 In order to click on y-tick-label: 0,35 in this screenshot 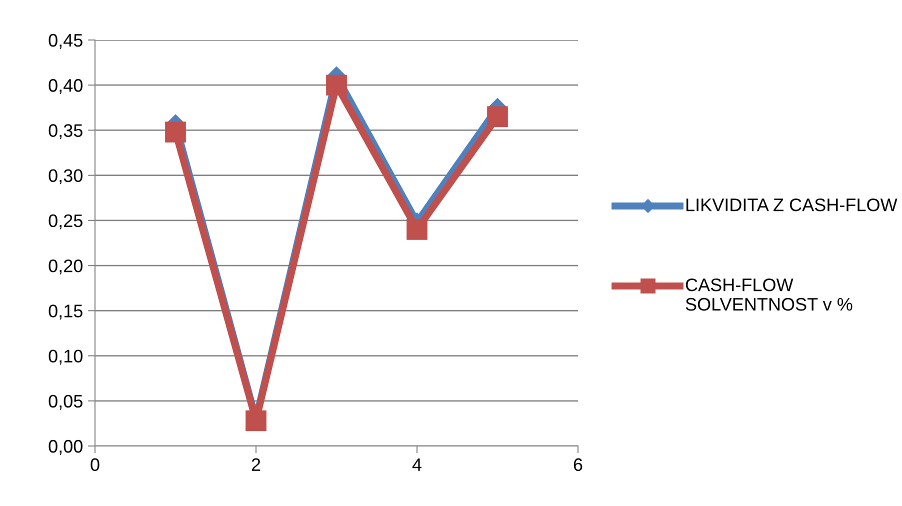, I will do `click(65, 132)`.